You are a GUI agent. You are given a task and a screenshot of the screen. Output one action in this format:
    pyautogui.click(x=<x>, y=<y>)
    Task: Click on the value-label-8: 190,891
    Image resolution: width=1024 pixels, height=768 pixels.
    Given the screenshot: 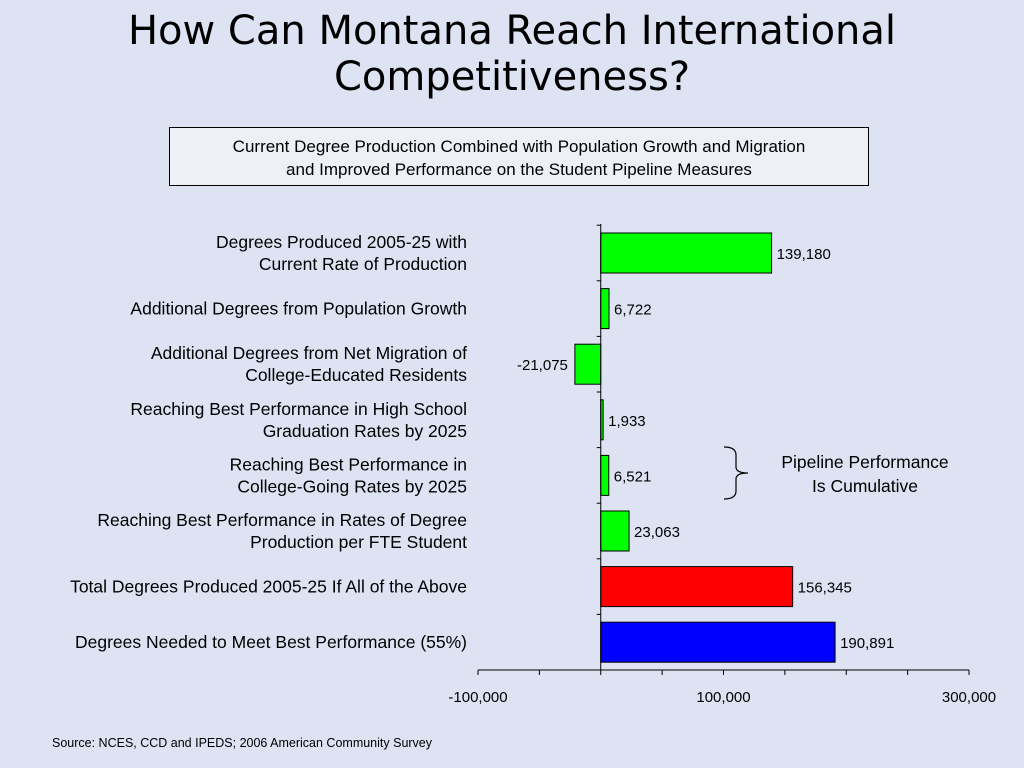 What is the action you would take?
    pyautogui.click(x=867, y=643)
    